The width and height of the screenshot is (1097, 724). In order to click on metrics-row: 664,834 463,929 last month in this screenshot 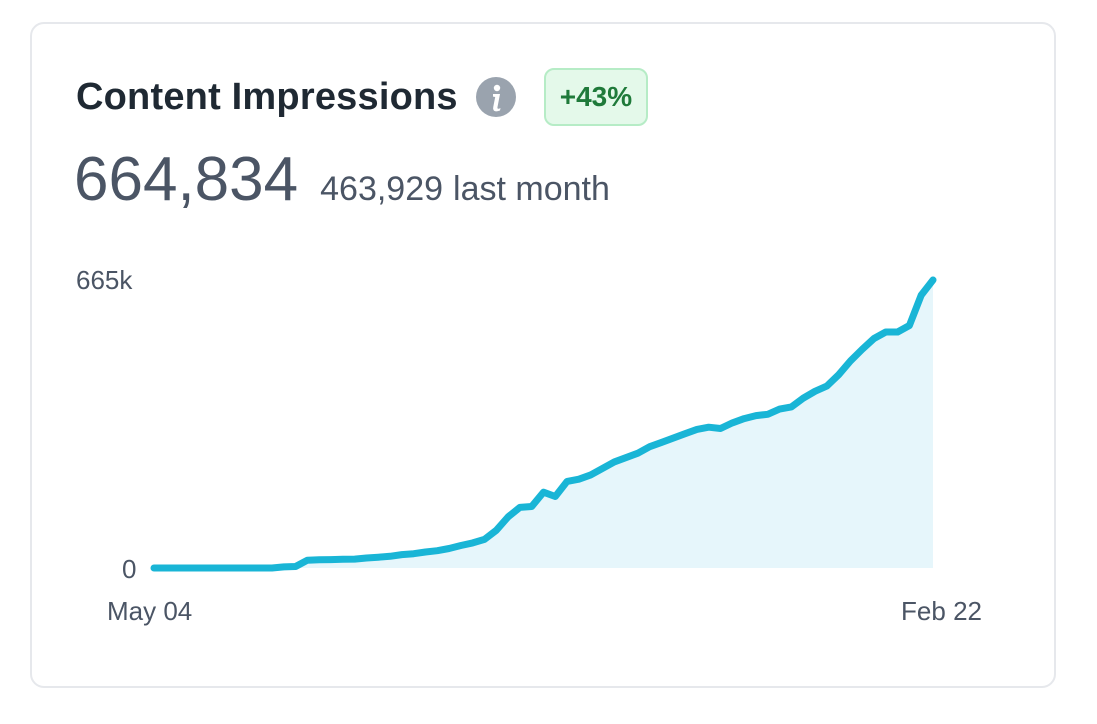, I will do `click(342, 179)`.